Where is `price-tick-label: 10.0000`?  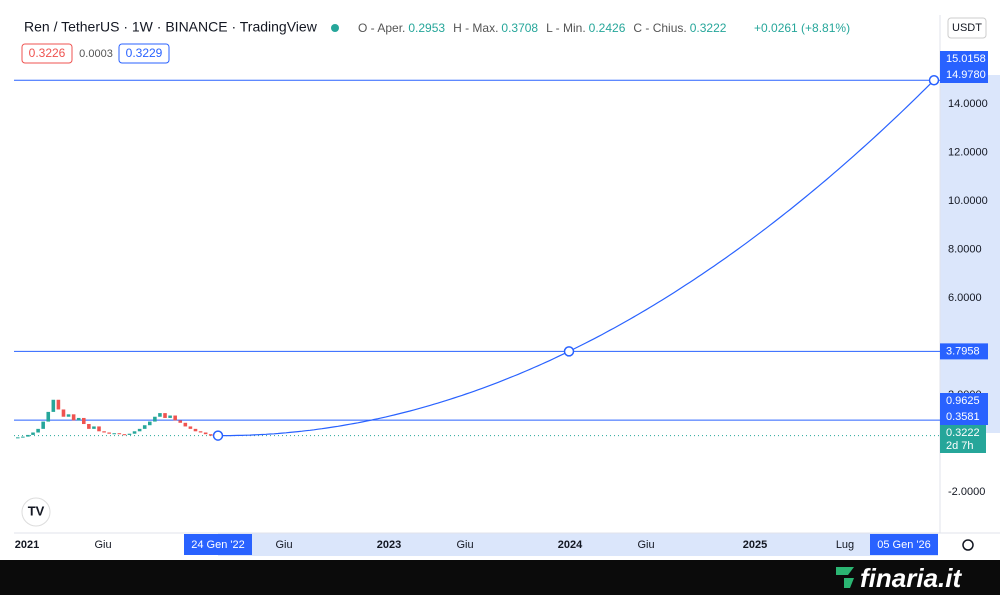 price-tick-label: 10.0000 is located at coordinates (968, 201).